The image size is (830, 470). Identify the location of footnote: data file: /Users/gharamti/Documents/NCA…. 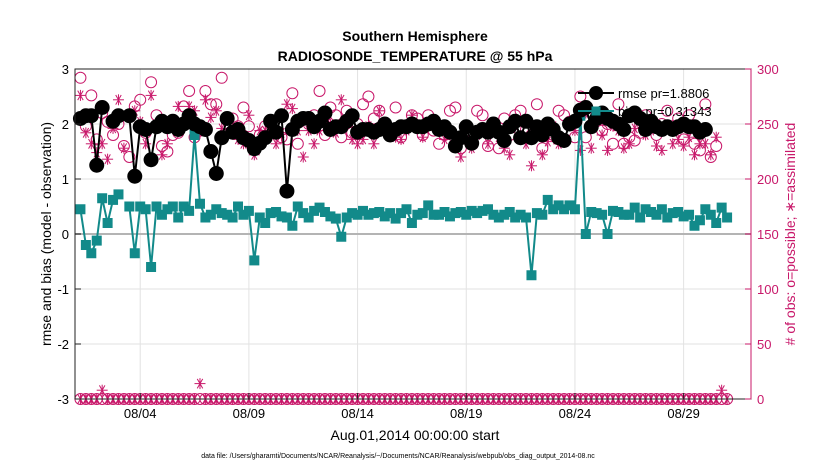
(398, 456).